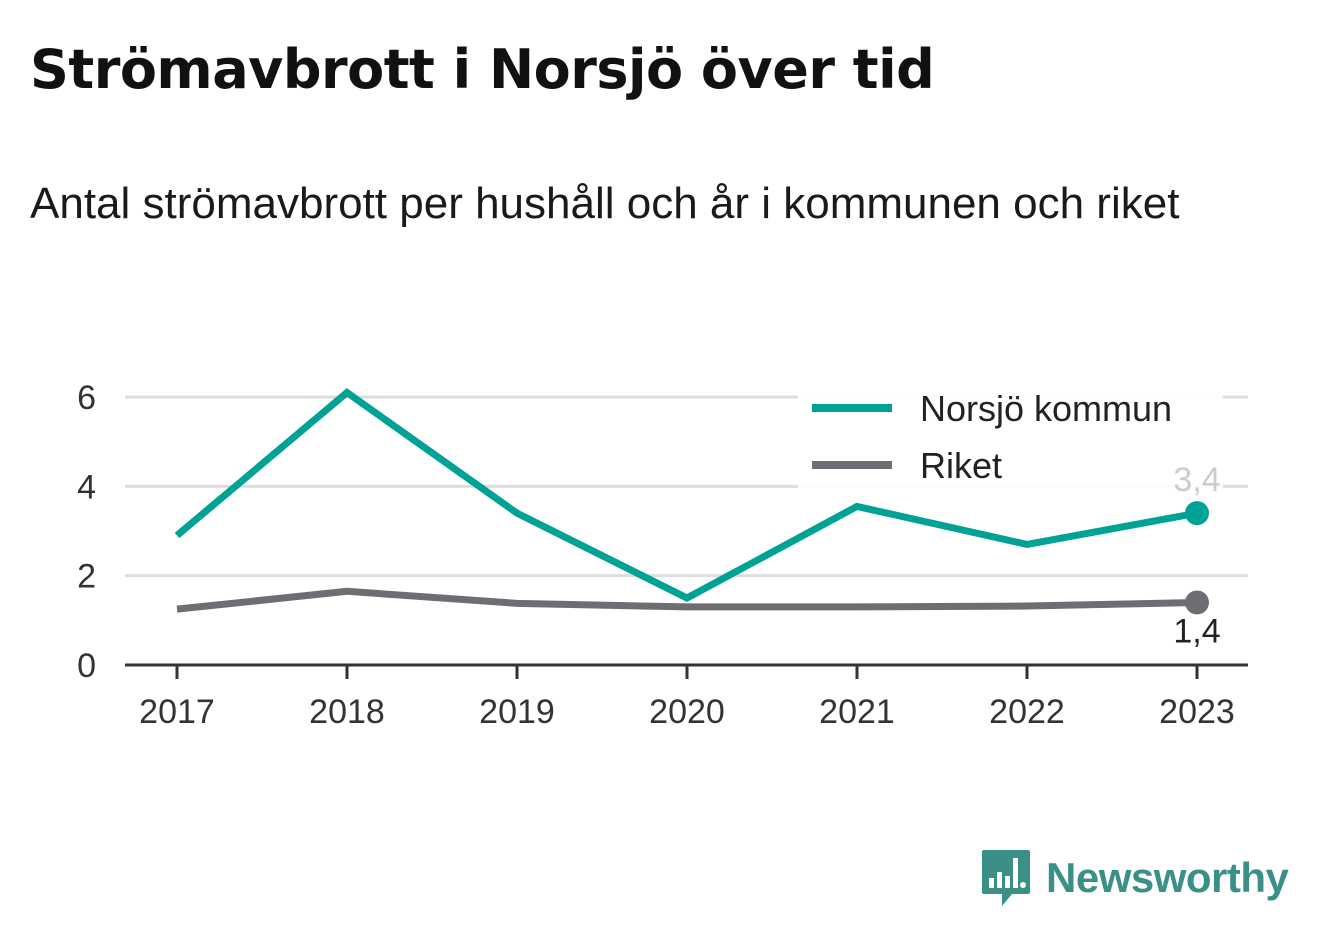 The height and width of the screenshot is (939, 1322). What do you see at coordinates (1010, 436) in the screenshot?
I see `legend-background` at bounding box center [1010, 436].